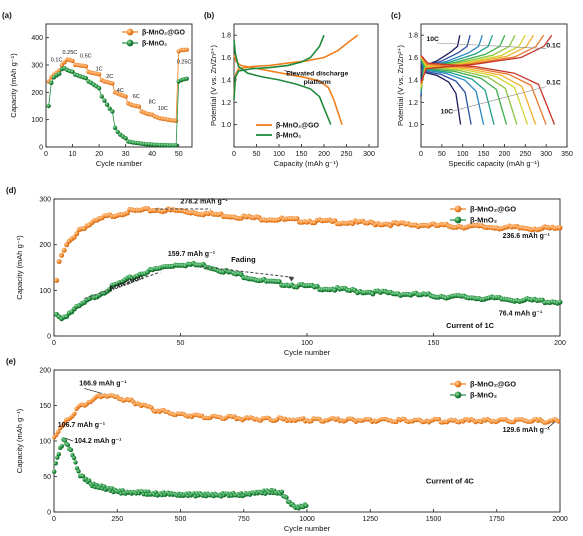 This screenshot has height=536, width=583. What do you see at coordinates (288, 136) in the screenshot?
I see `legend-entry: β-MnO₂` at bounding box center [288, 136].